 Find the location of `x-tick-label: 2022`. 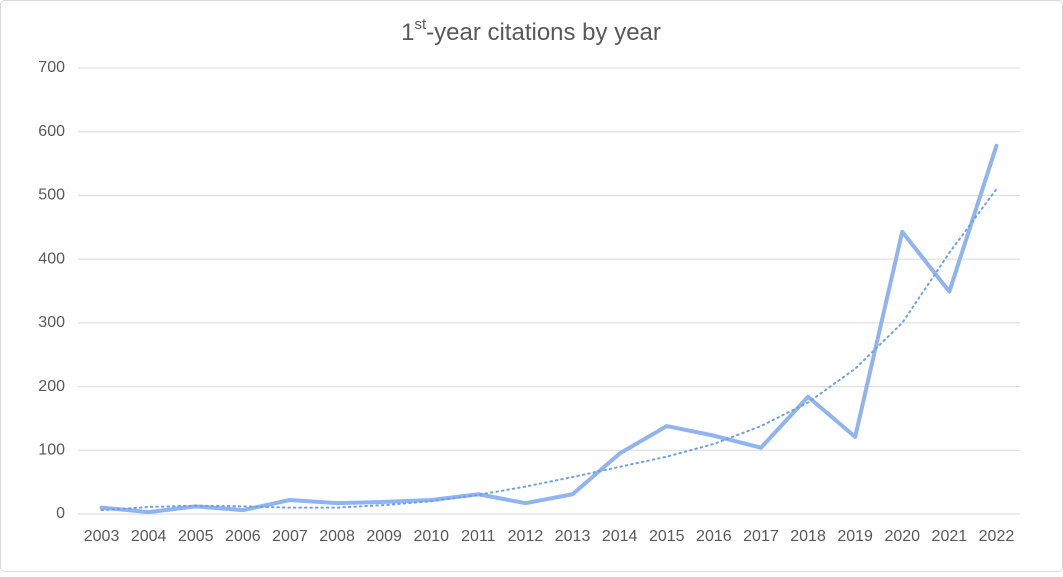

x-tick-label: 2022 is located at coordinates (997, 536).